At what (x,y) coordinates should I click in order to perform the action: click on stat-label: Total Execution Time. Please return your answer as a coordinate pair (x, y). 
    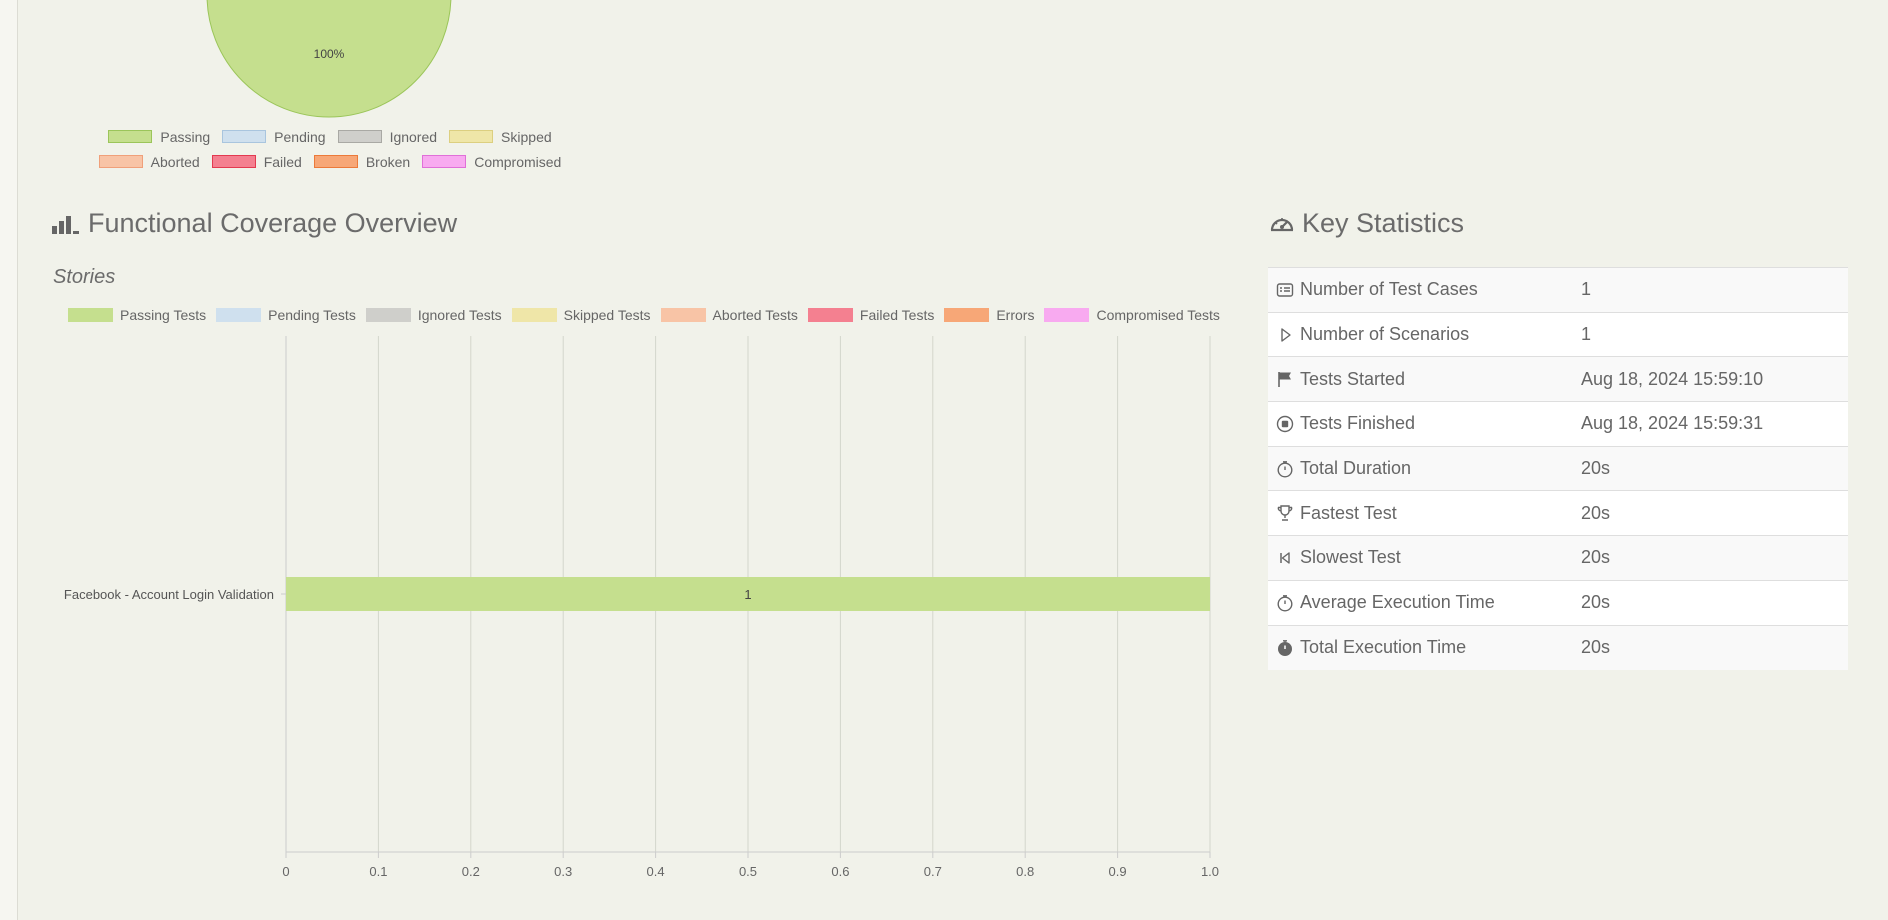
    Looking at the image, I should click on (1383, 647).